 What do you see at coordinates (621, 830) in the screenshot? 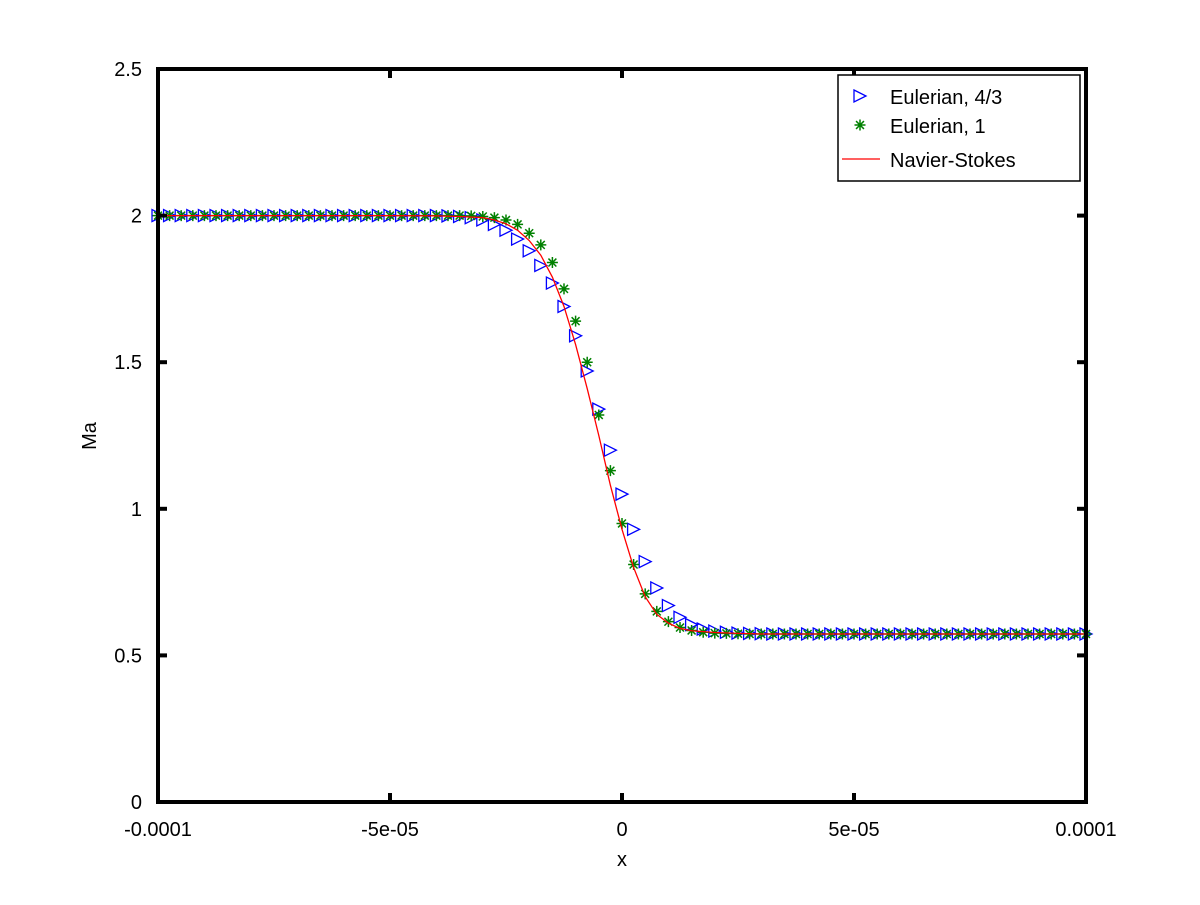
I see `x-tick-label: 0` at bounding box center [621, 830].